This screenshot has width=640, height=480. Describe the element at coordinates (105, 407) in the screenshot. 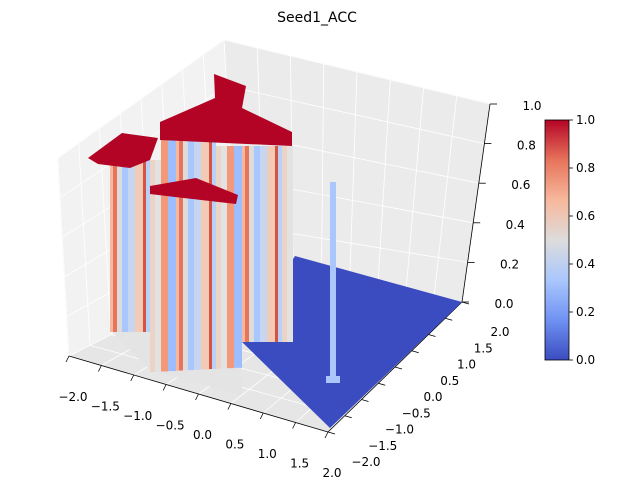

I see `x-tick-label: −1.5` at that location.